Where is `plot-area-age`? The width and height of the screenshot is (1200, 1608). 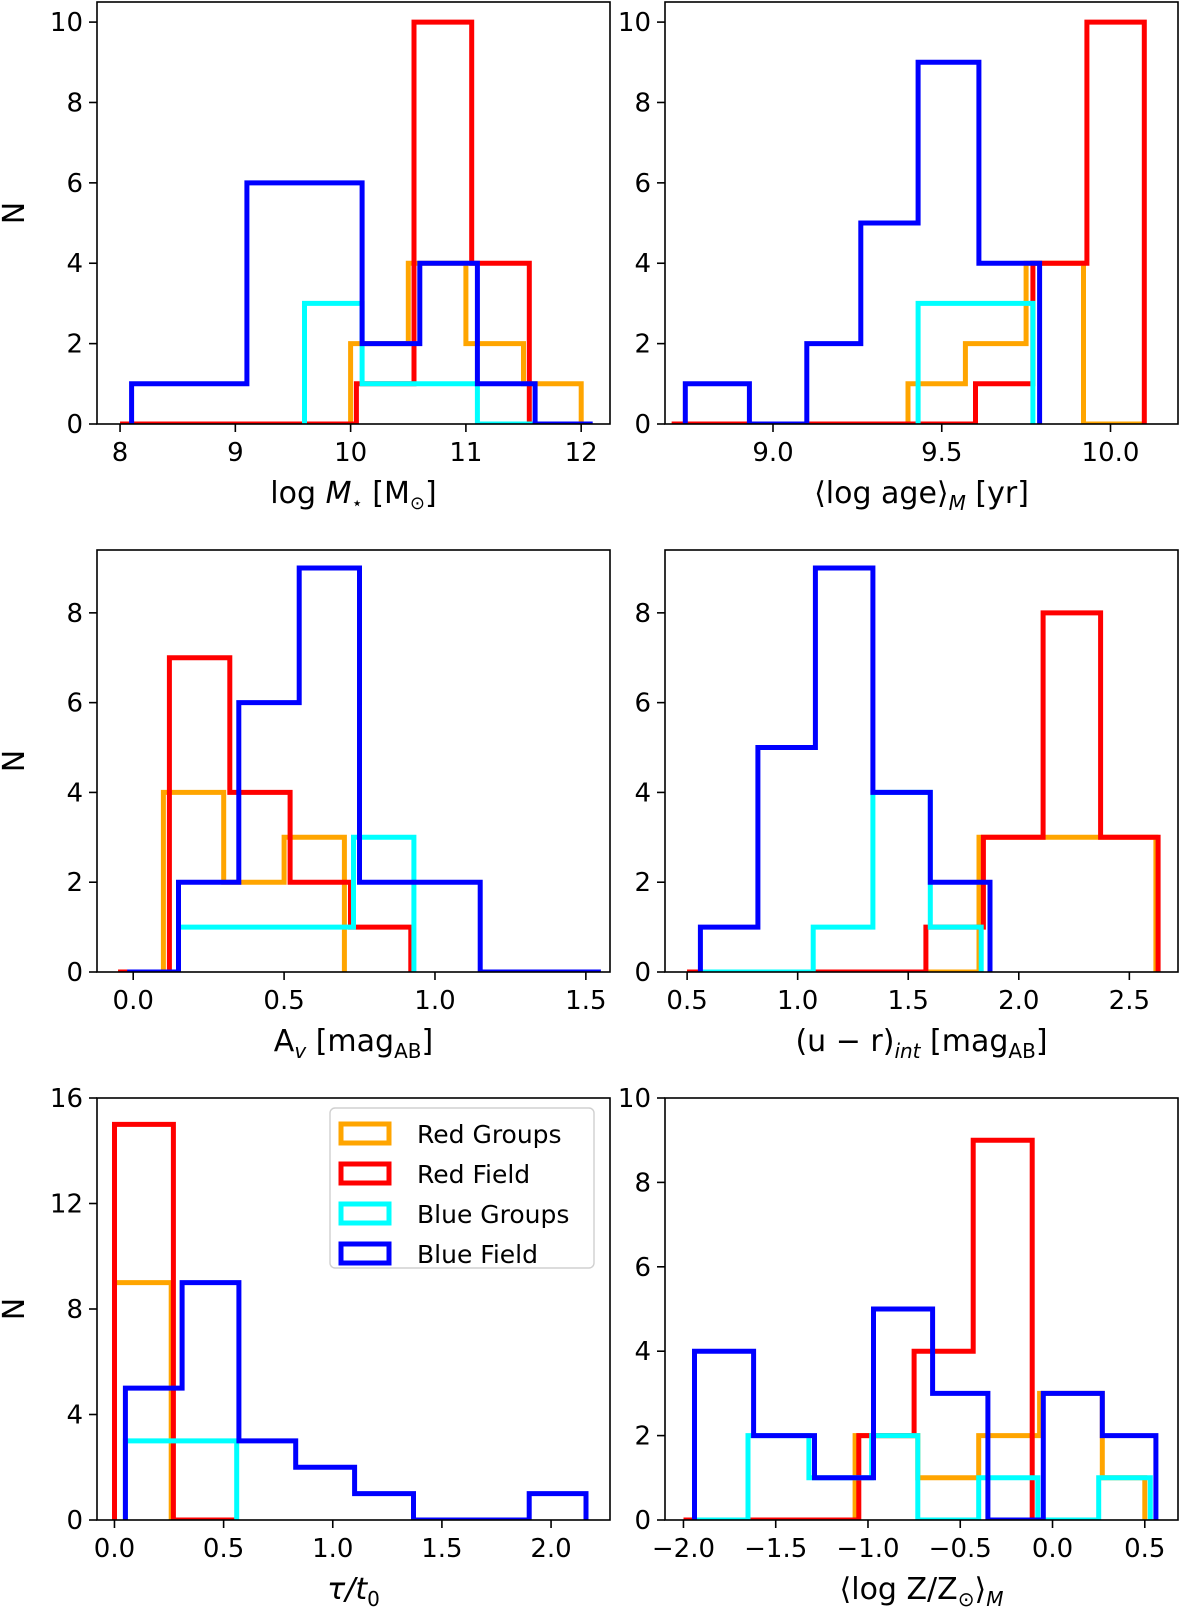
plot-area-age is located at coordinates (909, 221).